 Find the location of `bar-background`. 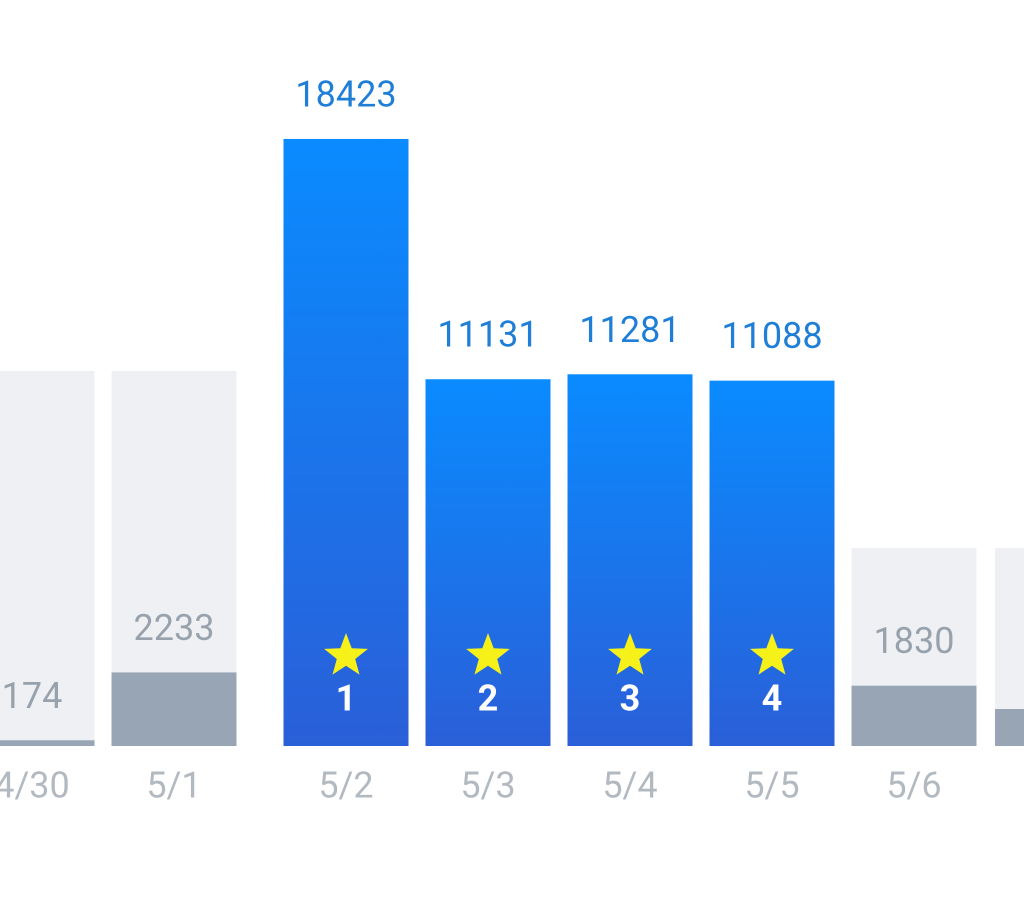

bar-background is located at coordinates (47, 558).